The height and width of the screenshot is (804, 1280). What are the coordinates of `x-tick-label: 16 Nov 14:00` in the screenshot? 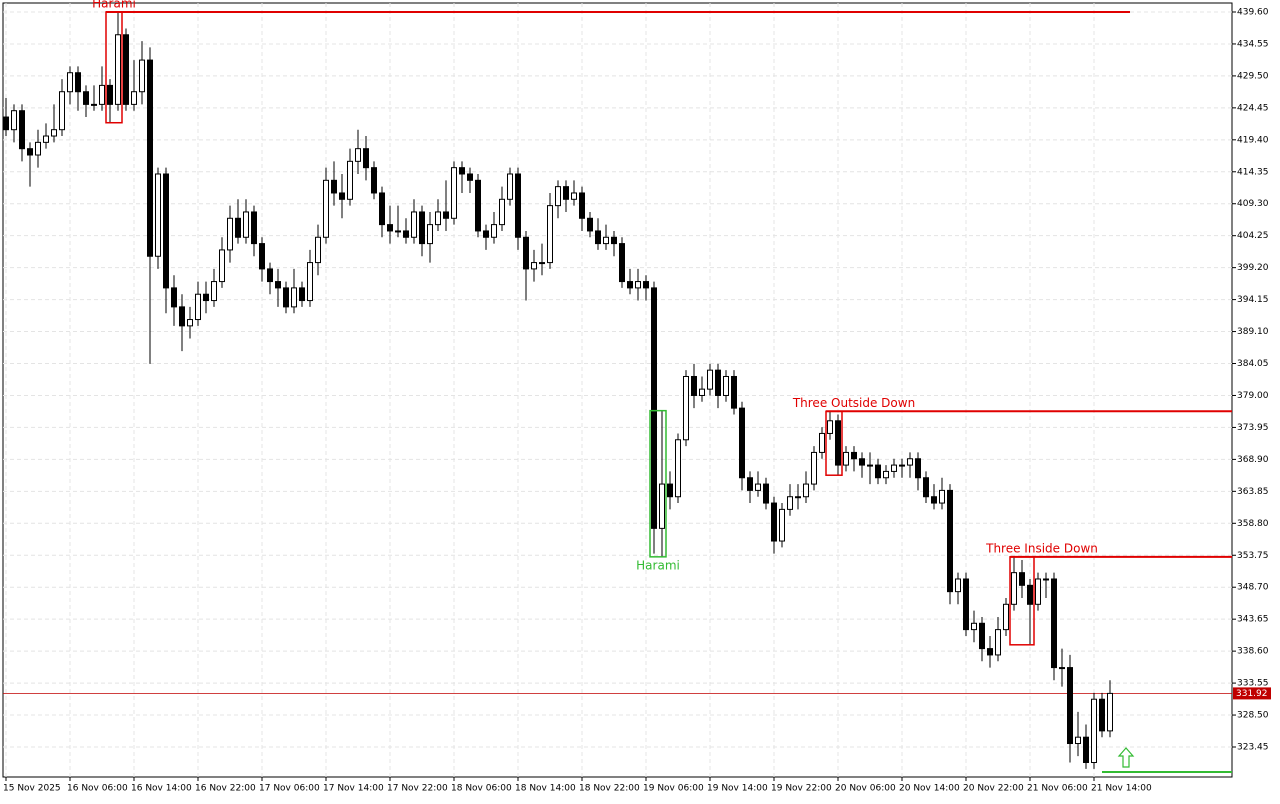 It's located at (161, 789).